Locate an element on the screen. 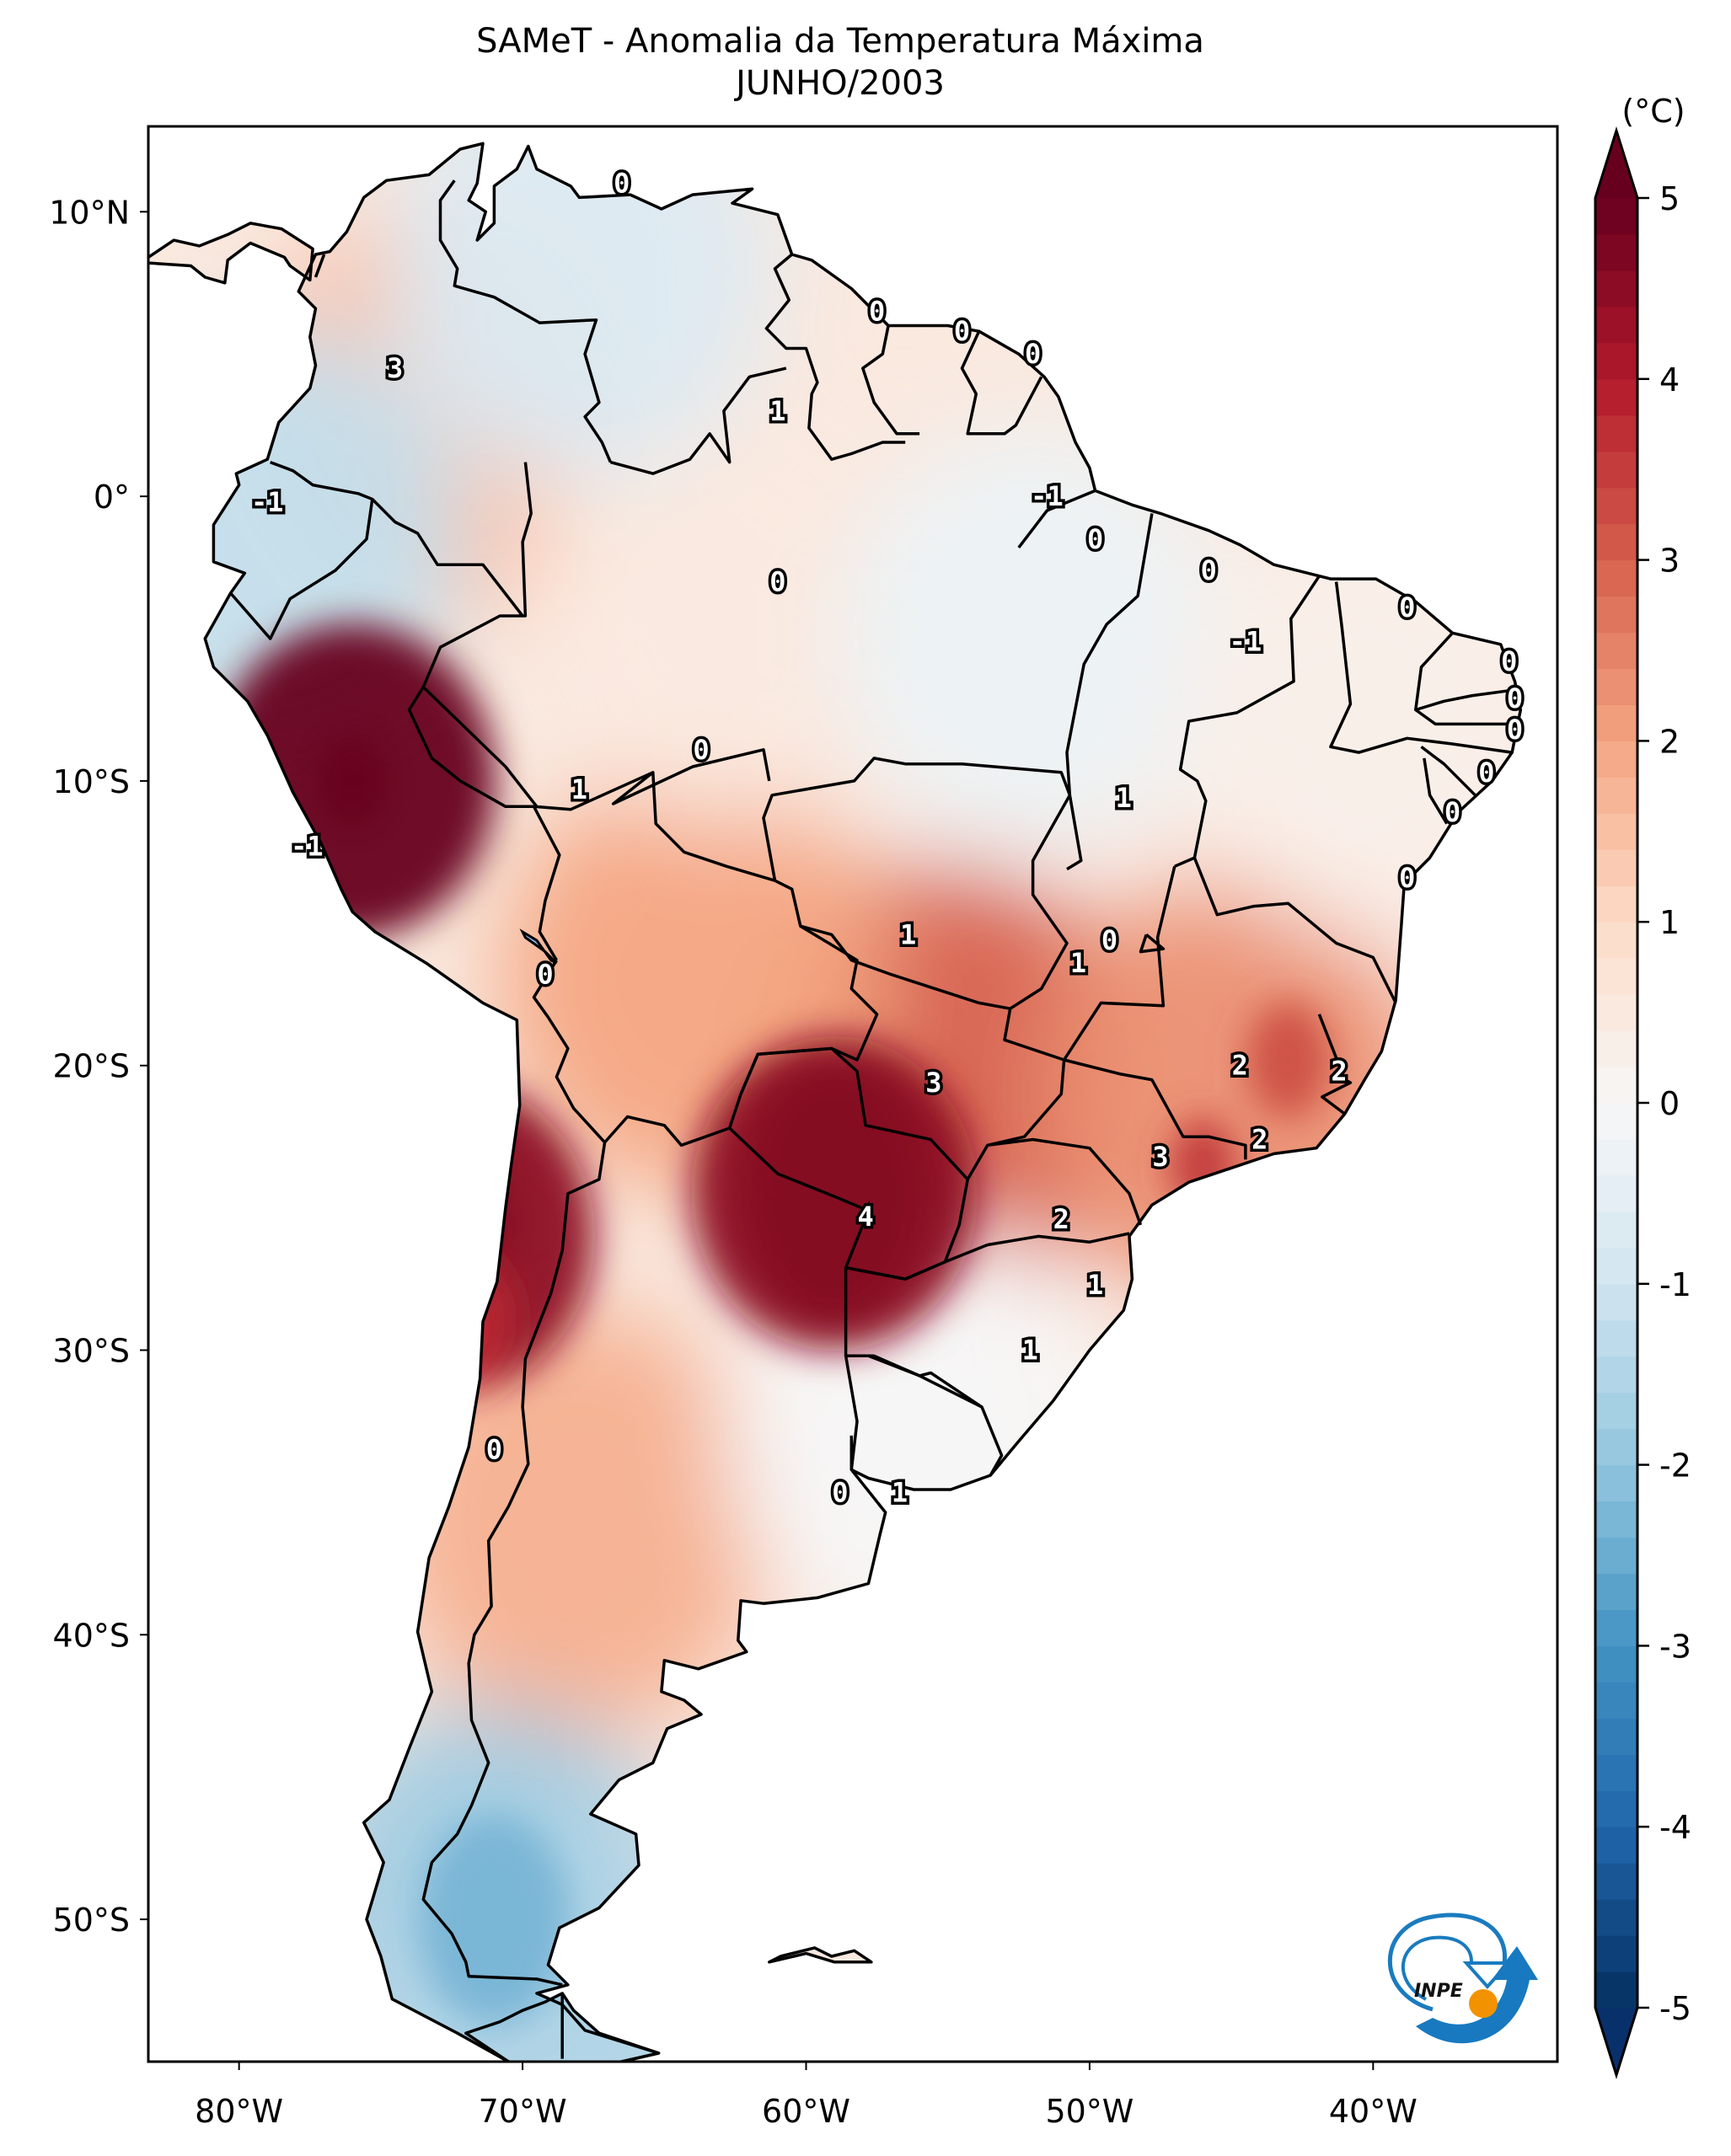 The width and height of the screenshot is (1731, 2156). contour-label: 4 is located at coordinates (866, 1217).